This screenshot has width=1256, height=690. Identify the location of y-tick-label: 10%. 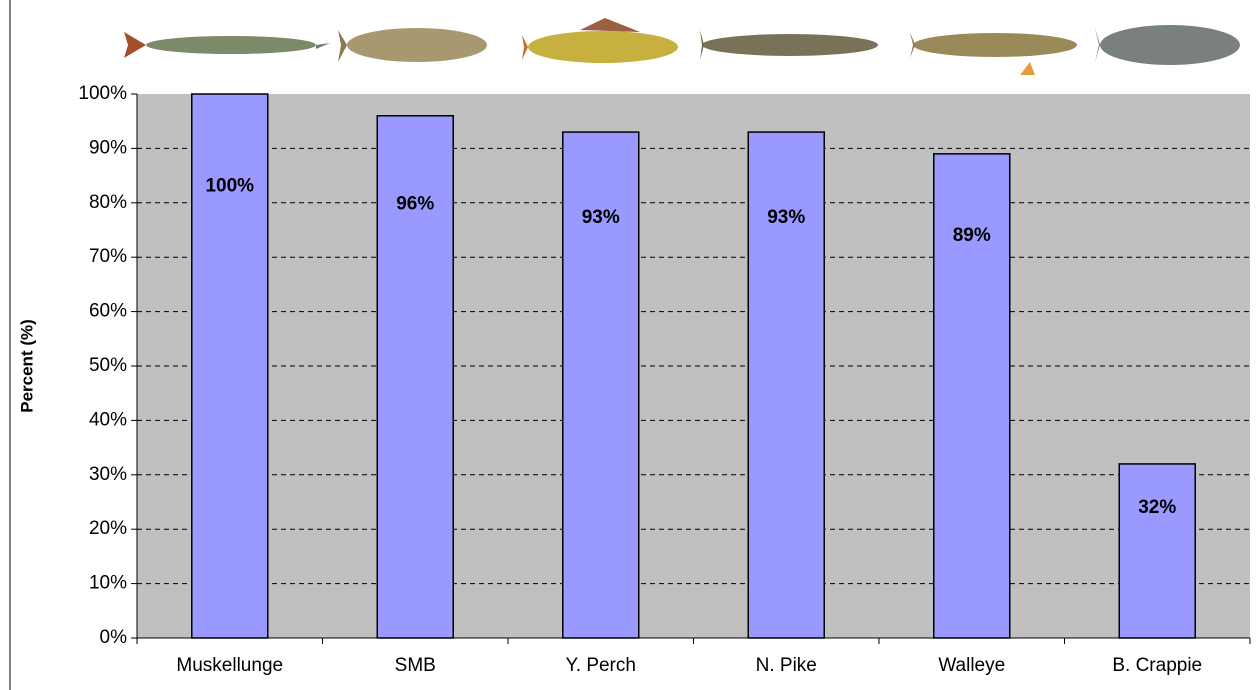
(108, 583).